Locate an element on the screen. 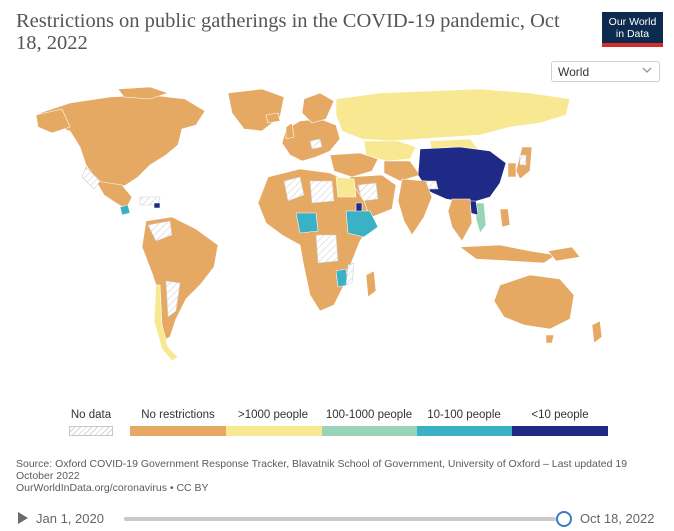 This screenshot has height=531, width=674. country-europe-nodata is located at coordinates (316, 144).